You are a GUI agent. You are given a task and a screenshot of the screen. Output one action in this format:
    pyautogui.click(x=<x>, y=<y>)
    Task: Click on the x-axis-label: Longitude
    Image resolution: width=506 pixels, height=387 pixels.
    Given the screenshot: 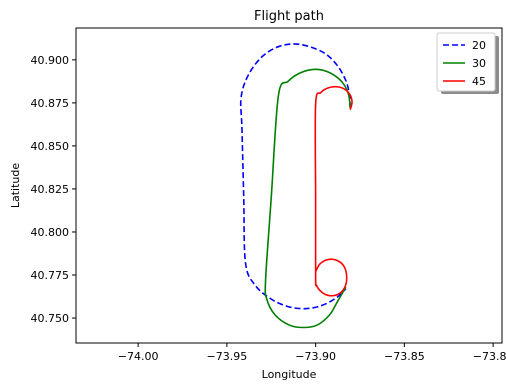 What is the action you would take?
    pyautogui.click(x=289, y=374)
    